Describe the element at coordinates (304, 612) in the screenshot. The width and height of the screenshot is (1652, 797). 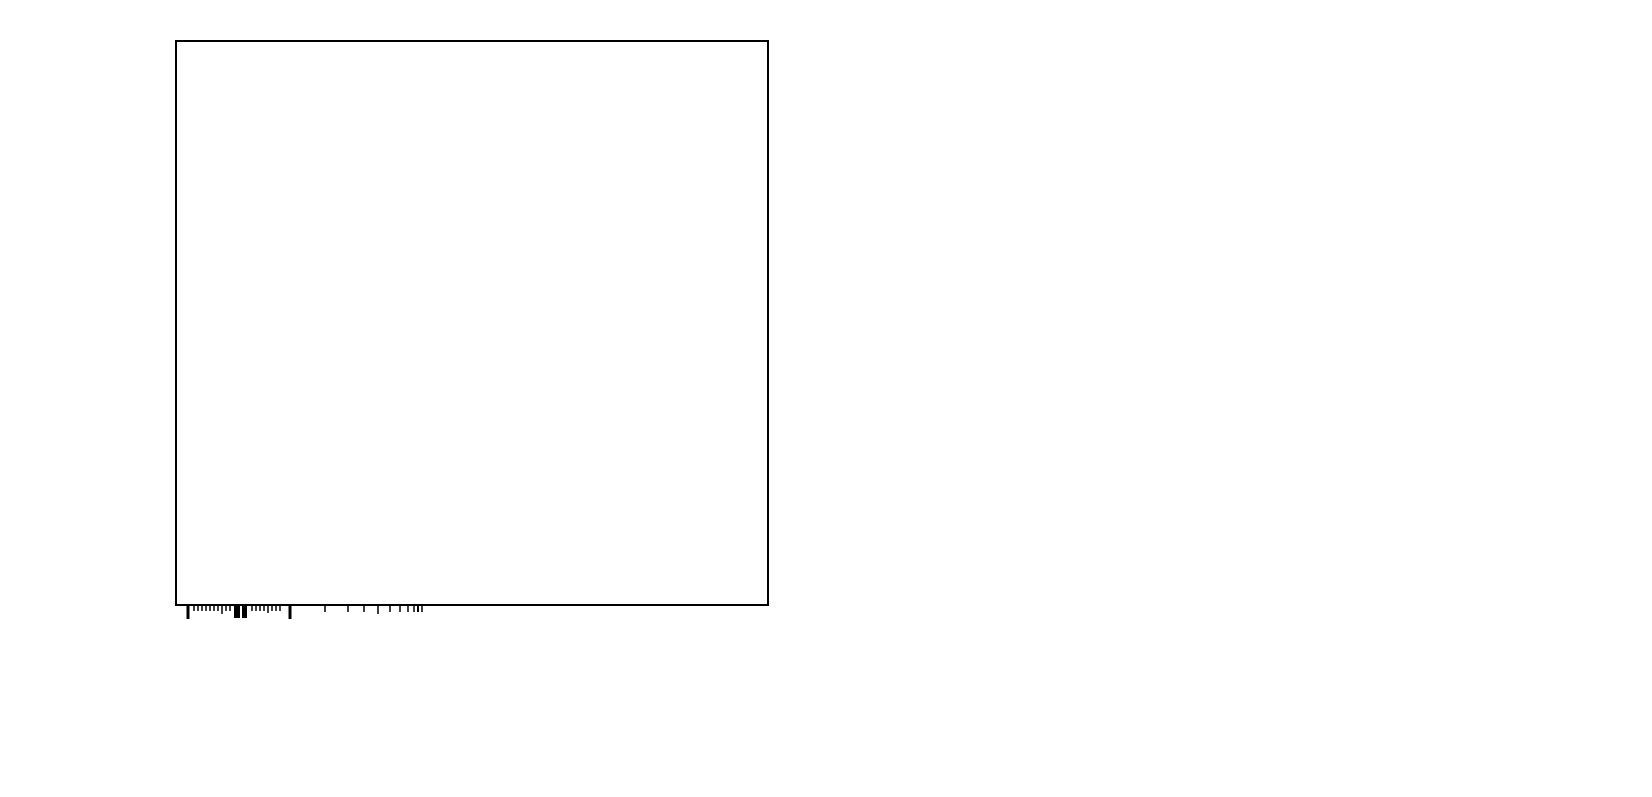
I see `x-axis-ticks` at that location.